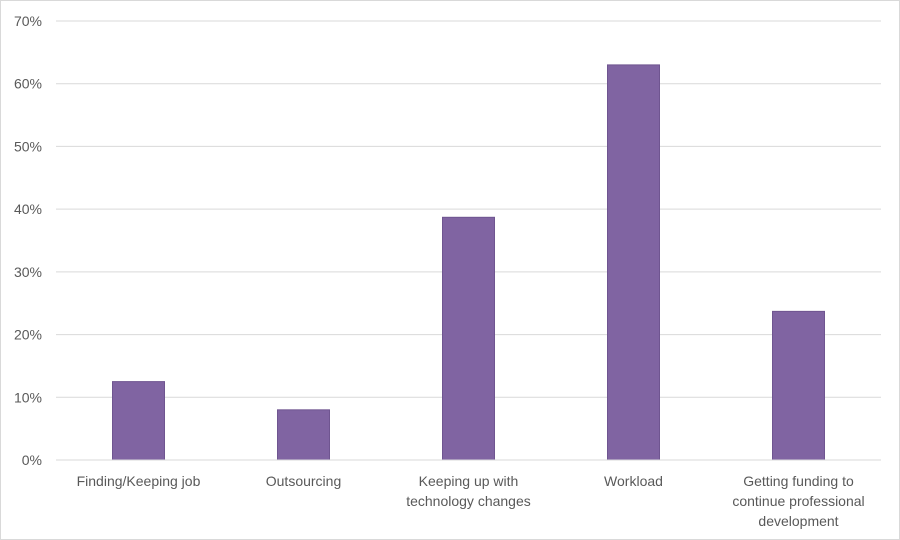  I want to click on x-category-label: Keeping up with technology changes, so click(468, 491).